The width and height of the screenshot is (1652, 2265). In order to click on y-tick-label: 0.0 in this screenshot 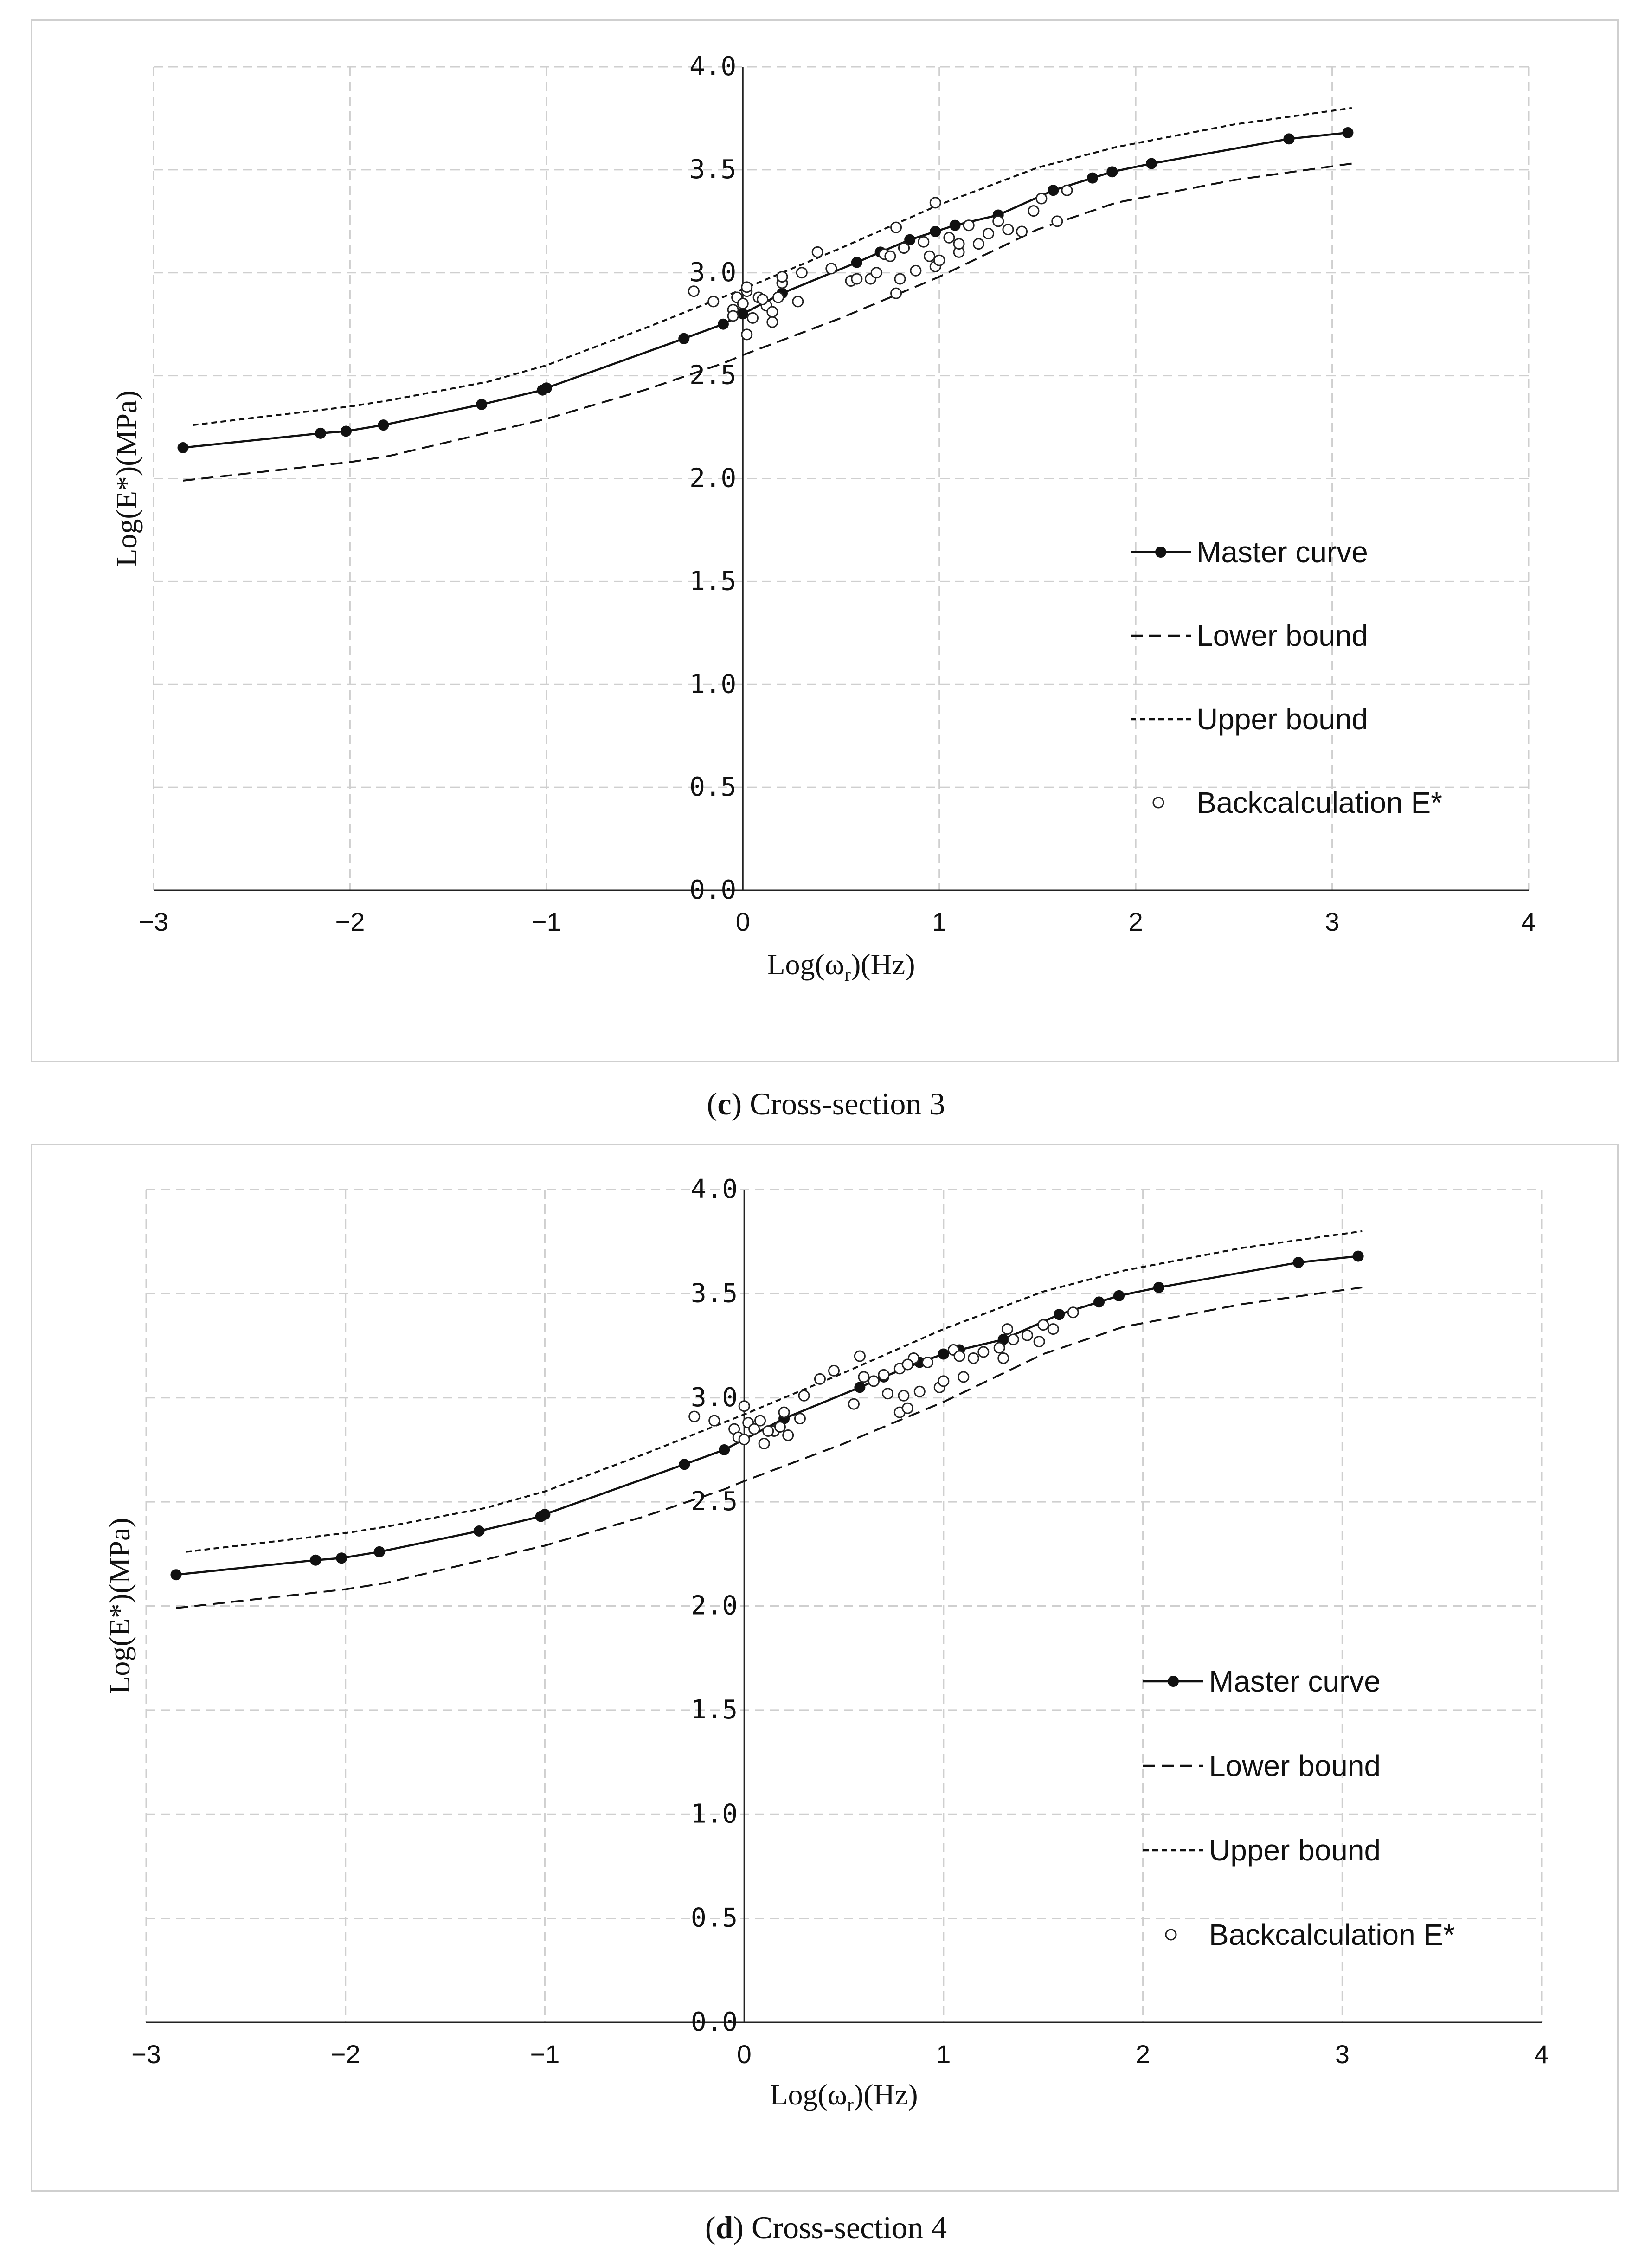, I will do `click(713, 890)`.